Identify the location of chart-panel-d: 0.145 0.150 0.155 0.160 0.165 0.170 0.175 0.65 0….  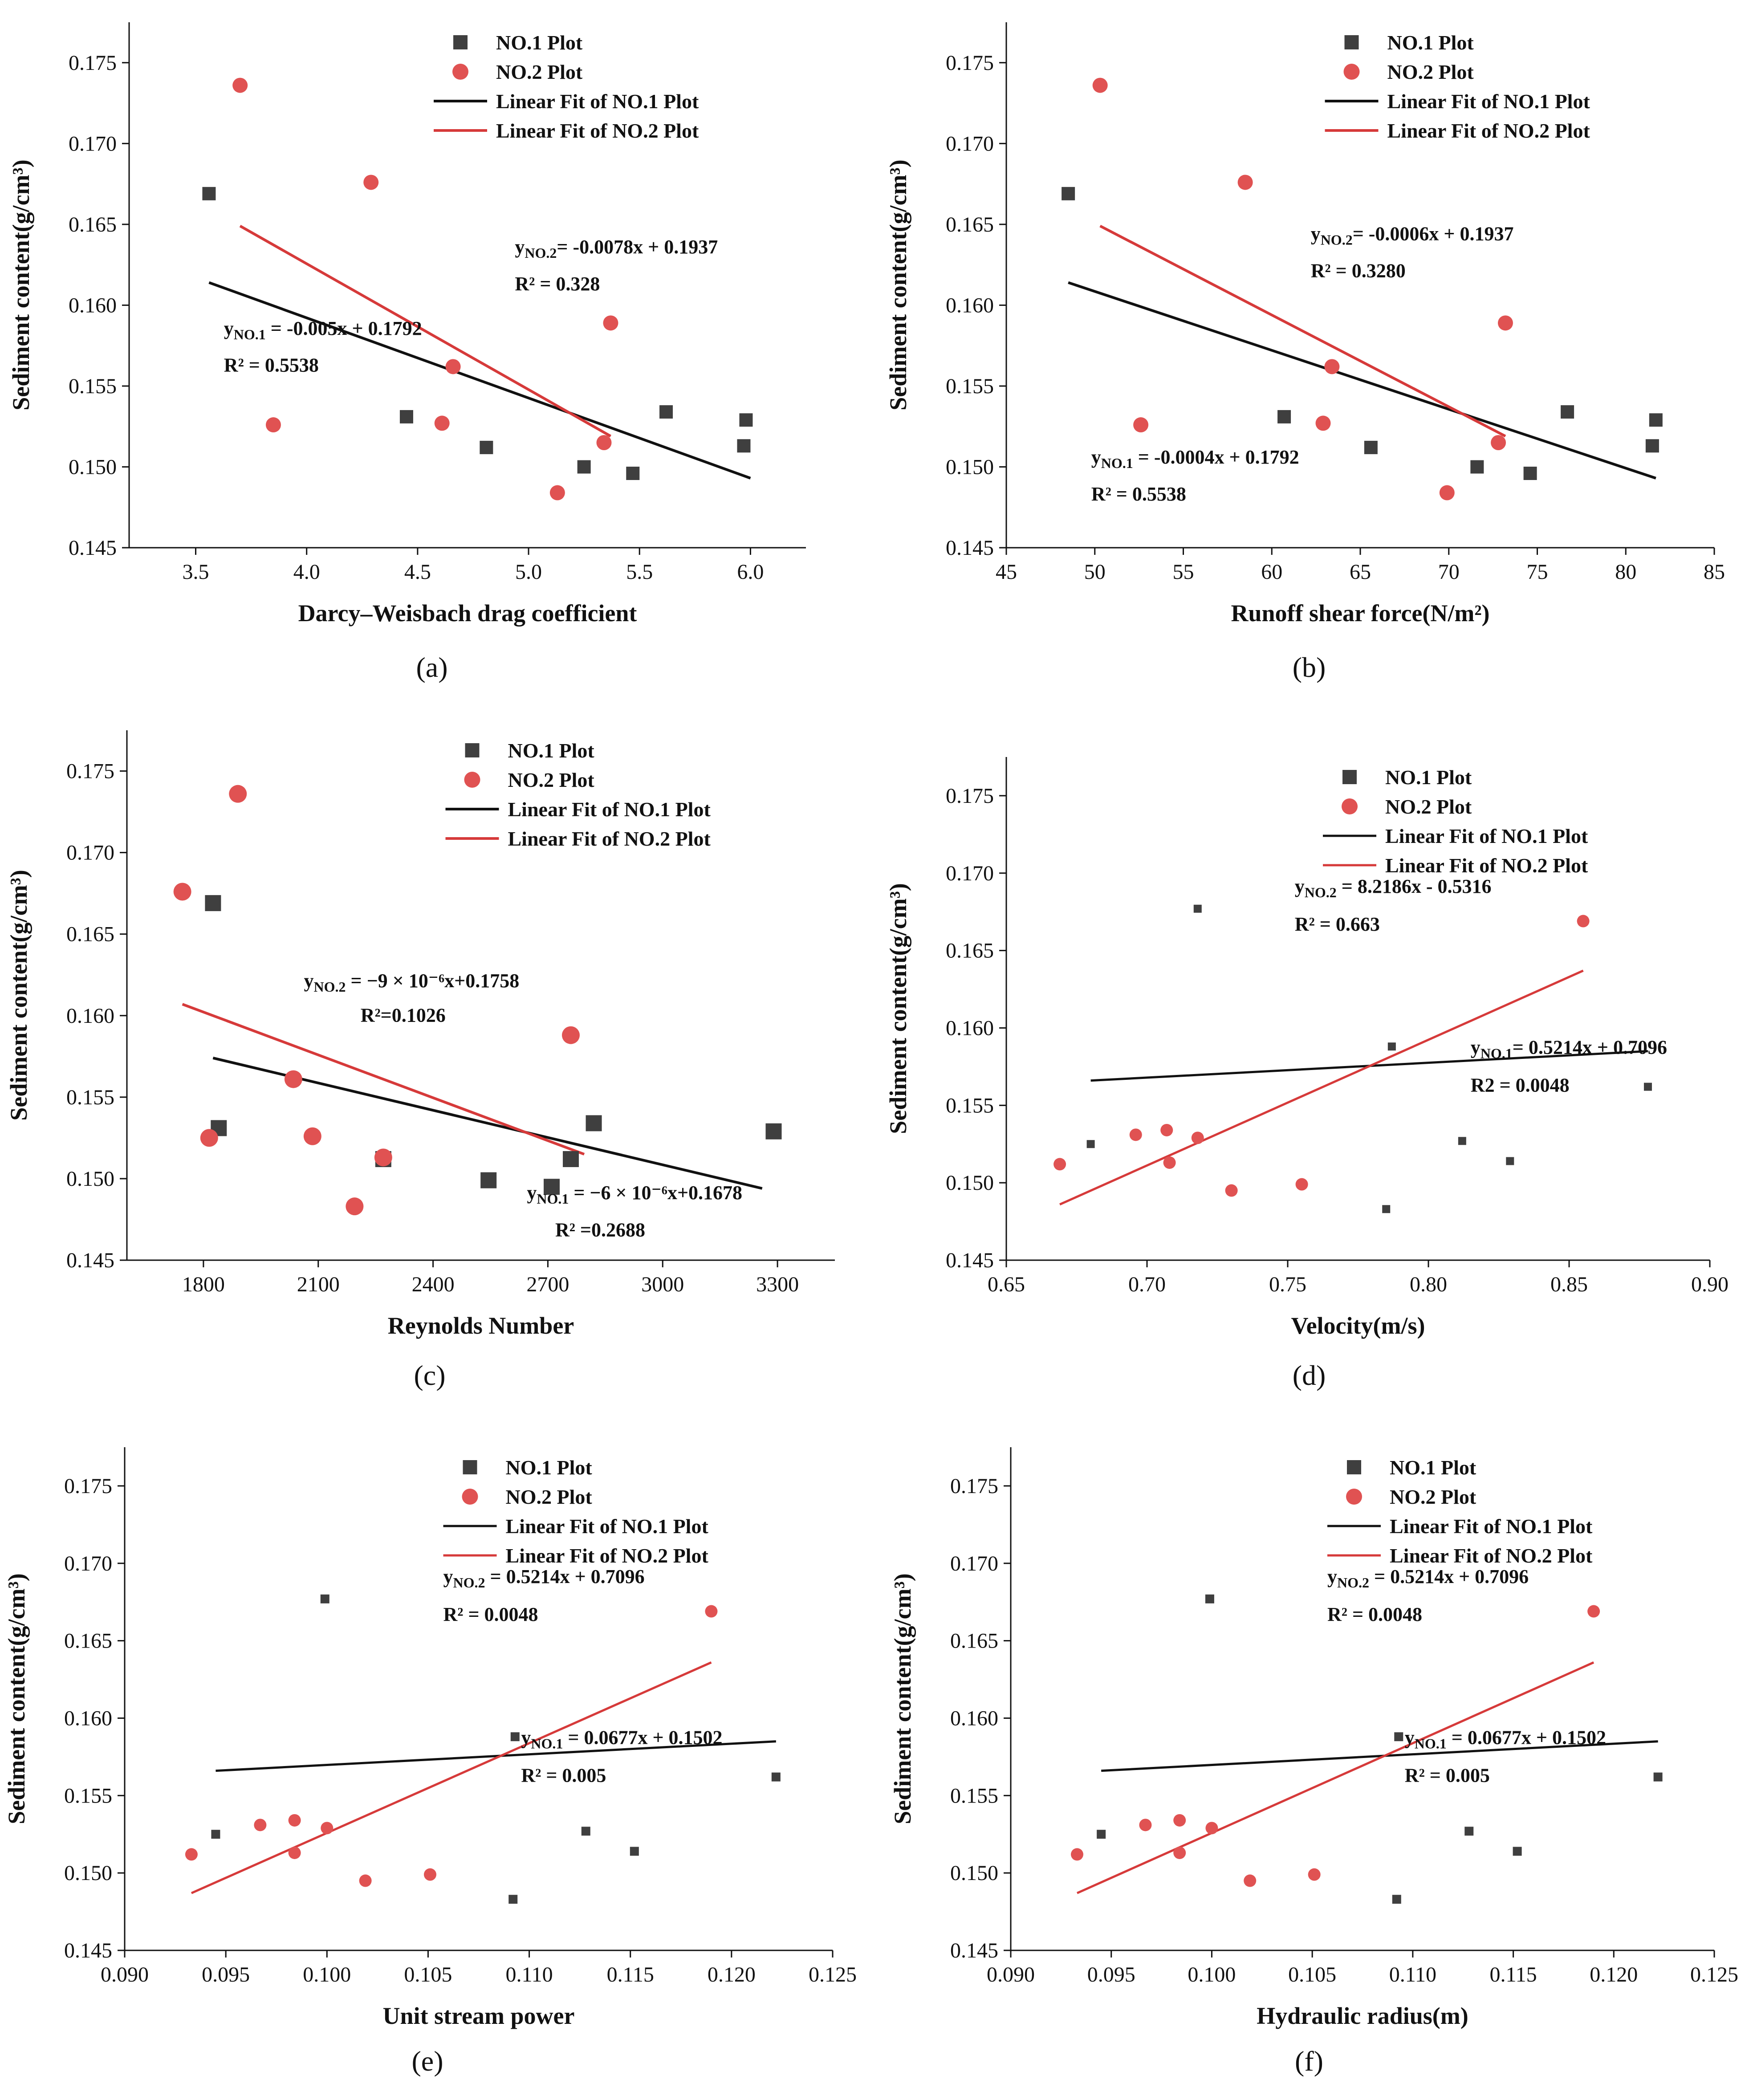
(1307, 1074).